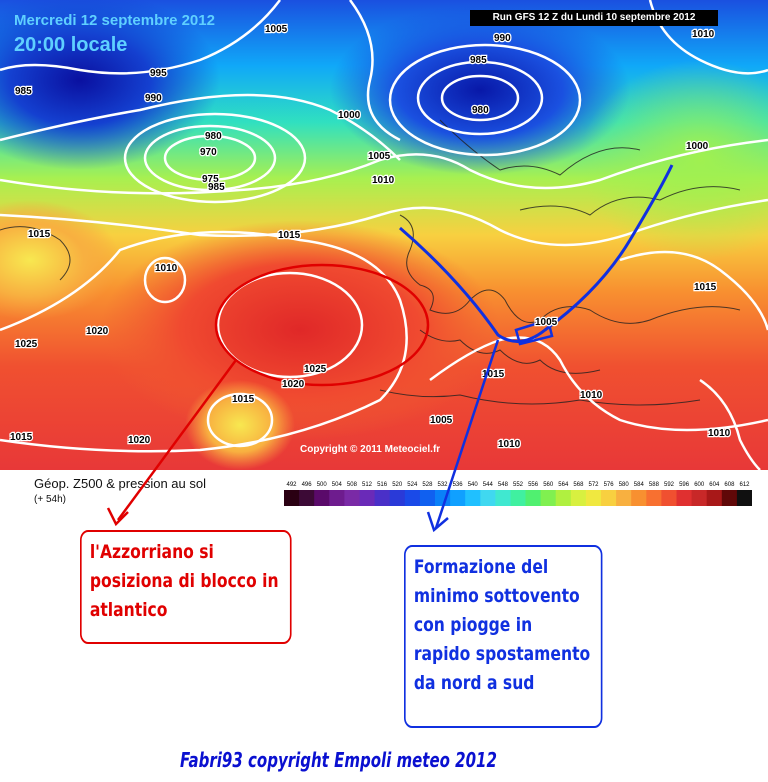  Describe the element at coordinates (352, 485) in the screenshot. I see `scale-tick-label: 508` at that location.